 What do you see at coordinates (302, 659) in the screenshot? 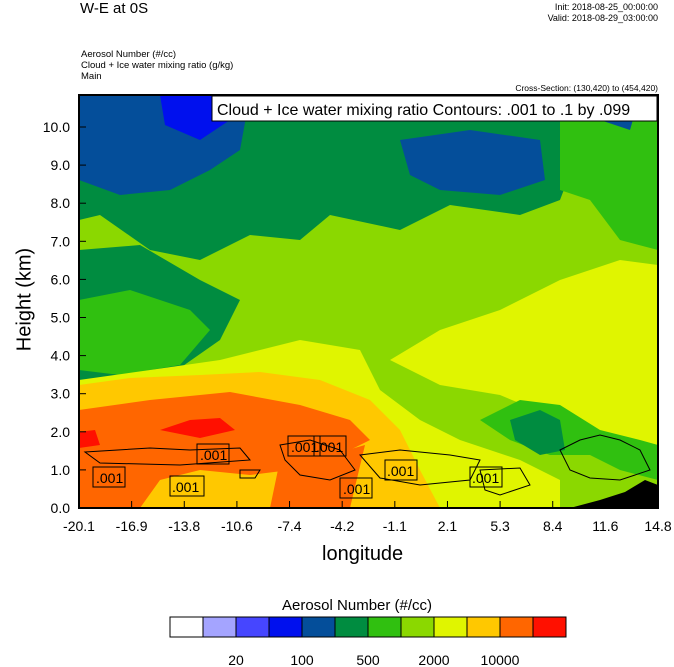
I see `colorbar-label: 100` at bounding box center [302, 659].